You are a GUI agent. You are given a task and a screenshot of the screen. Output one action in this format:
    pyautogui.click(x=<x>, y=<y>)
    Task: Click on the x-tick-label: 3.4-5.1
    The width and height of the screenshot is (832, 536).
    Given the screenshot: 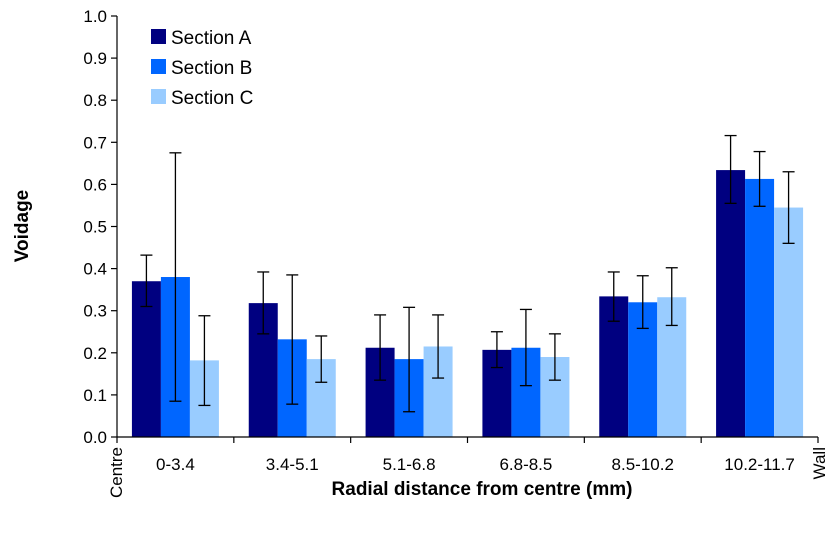 What is the action you would take?
    pyautogui.click(x=292, y=464)
    